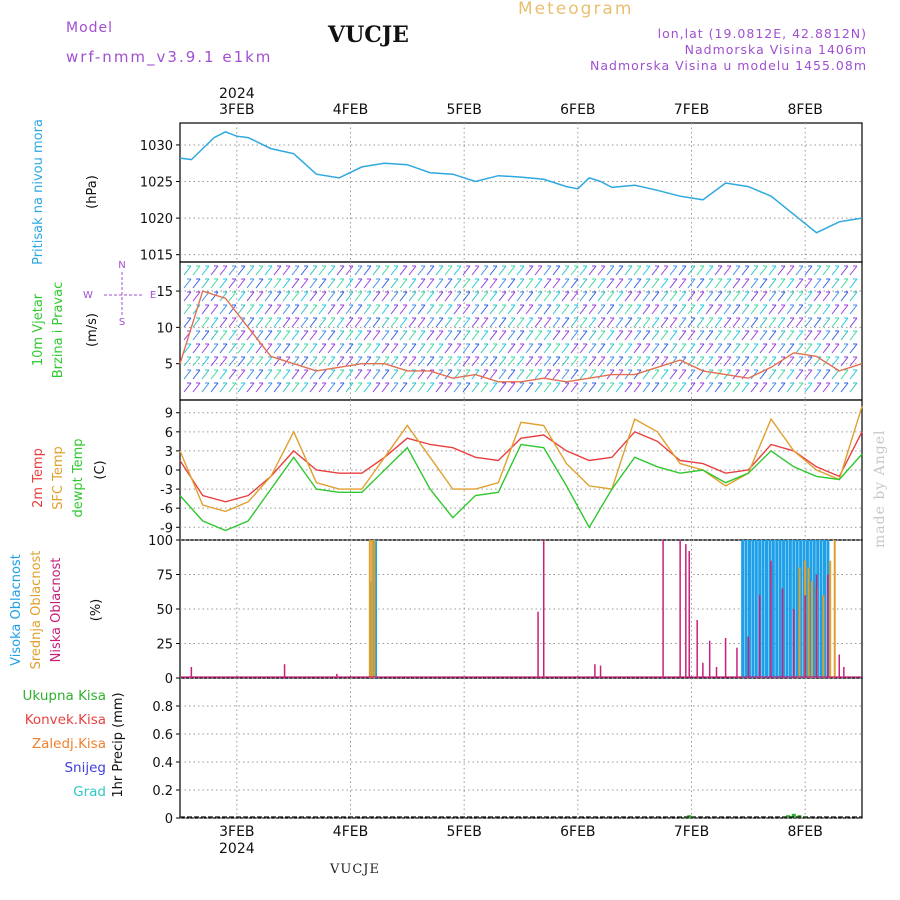 The width and height of the screenshot is (900, 900). I want to click on y-tick-label: 1015, so click(156, 256).